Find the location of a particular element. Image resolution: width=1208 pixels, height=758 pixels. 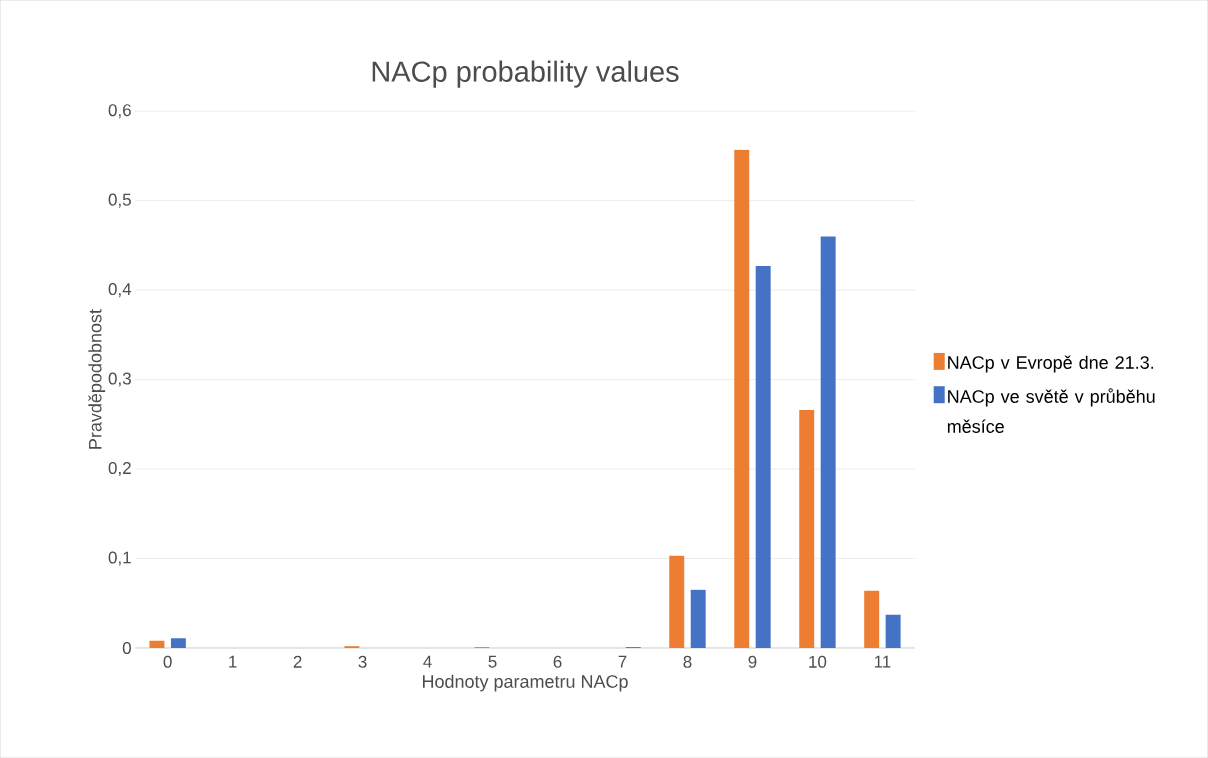

x-tick-label: 5 is located at coordinates (492, 661).